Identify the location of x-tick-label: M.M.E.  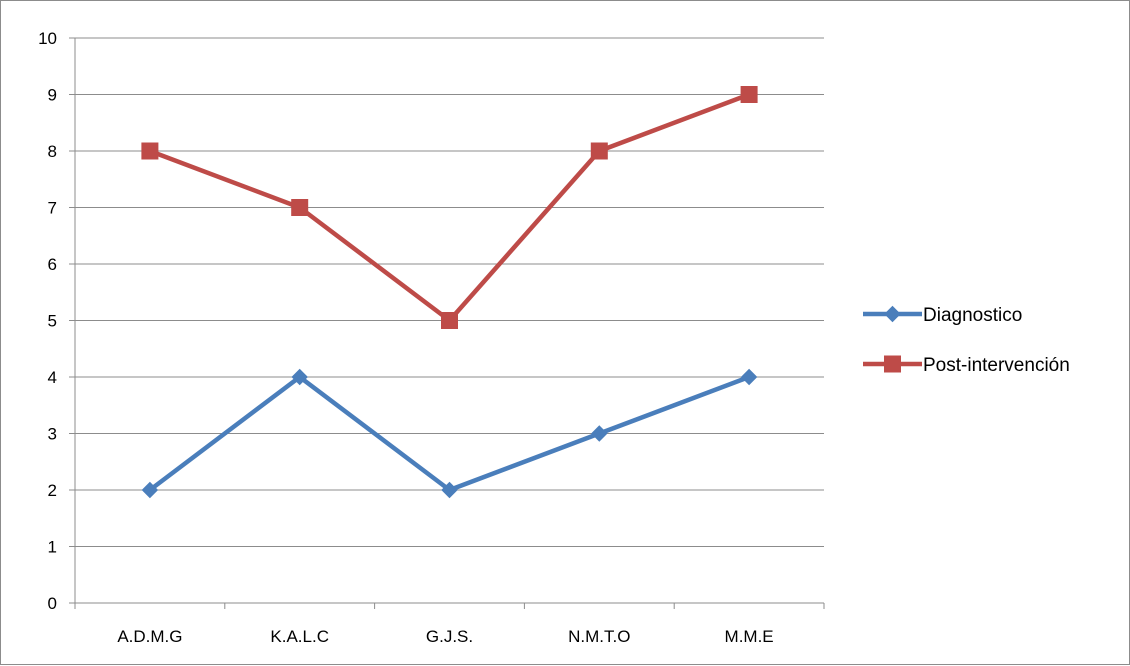
(749, 636).